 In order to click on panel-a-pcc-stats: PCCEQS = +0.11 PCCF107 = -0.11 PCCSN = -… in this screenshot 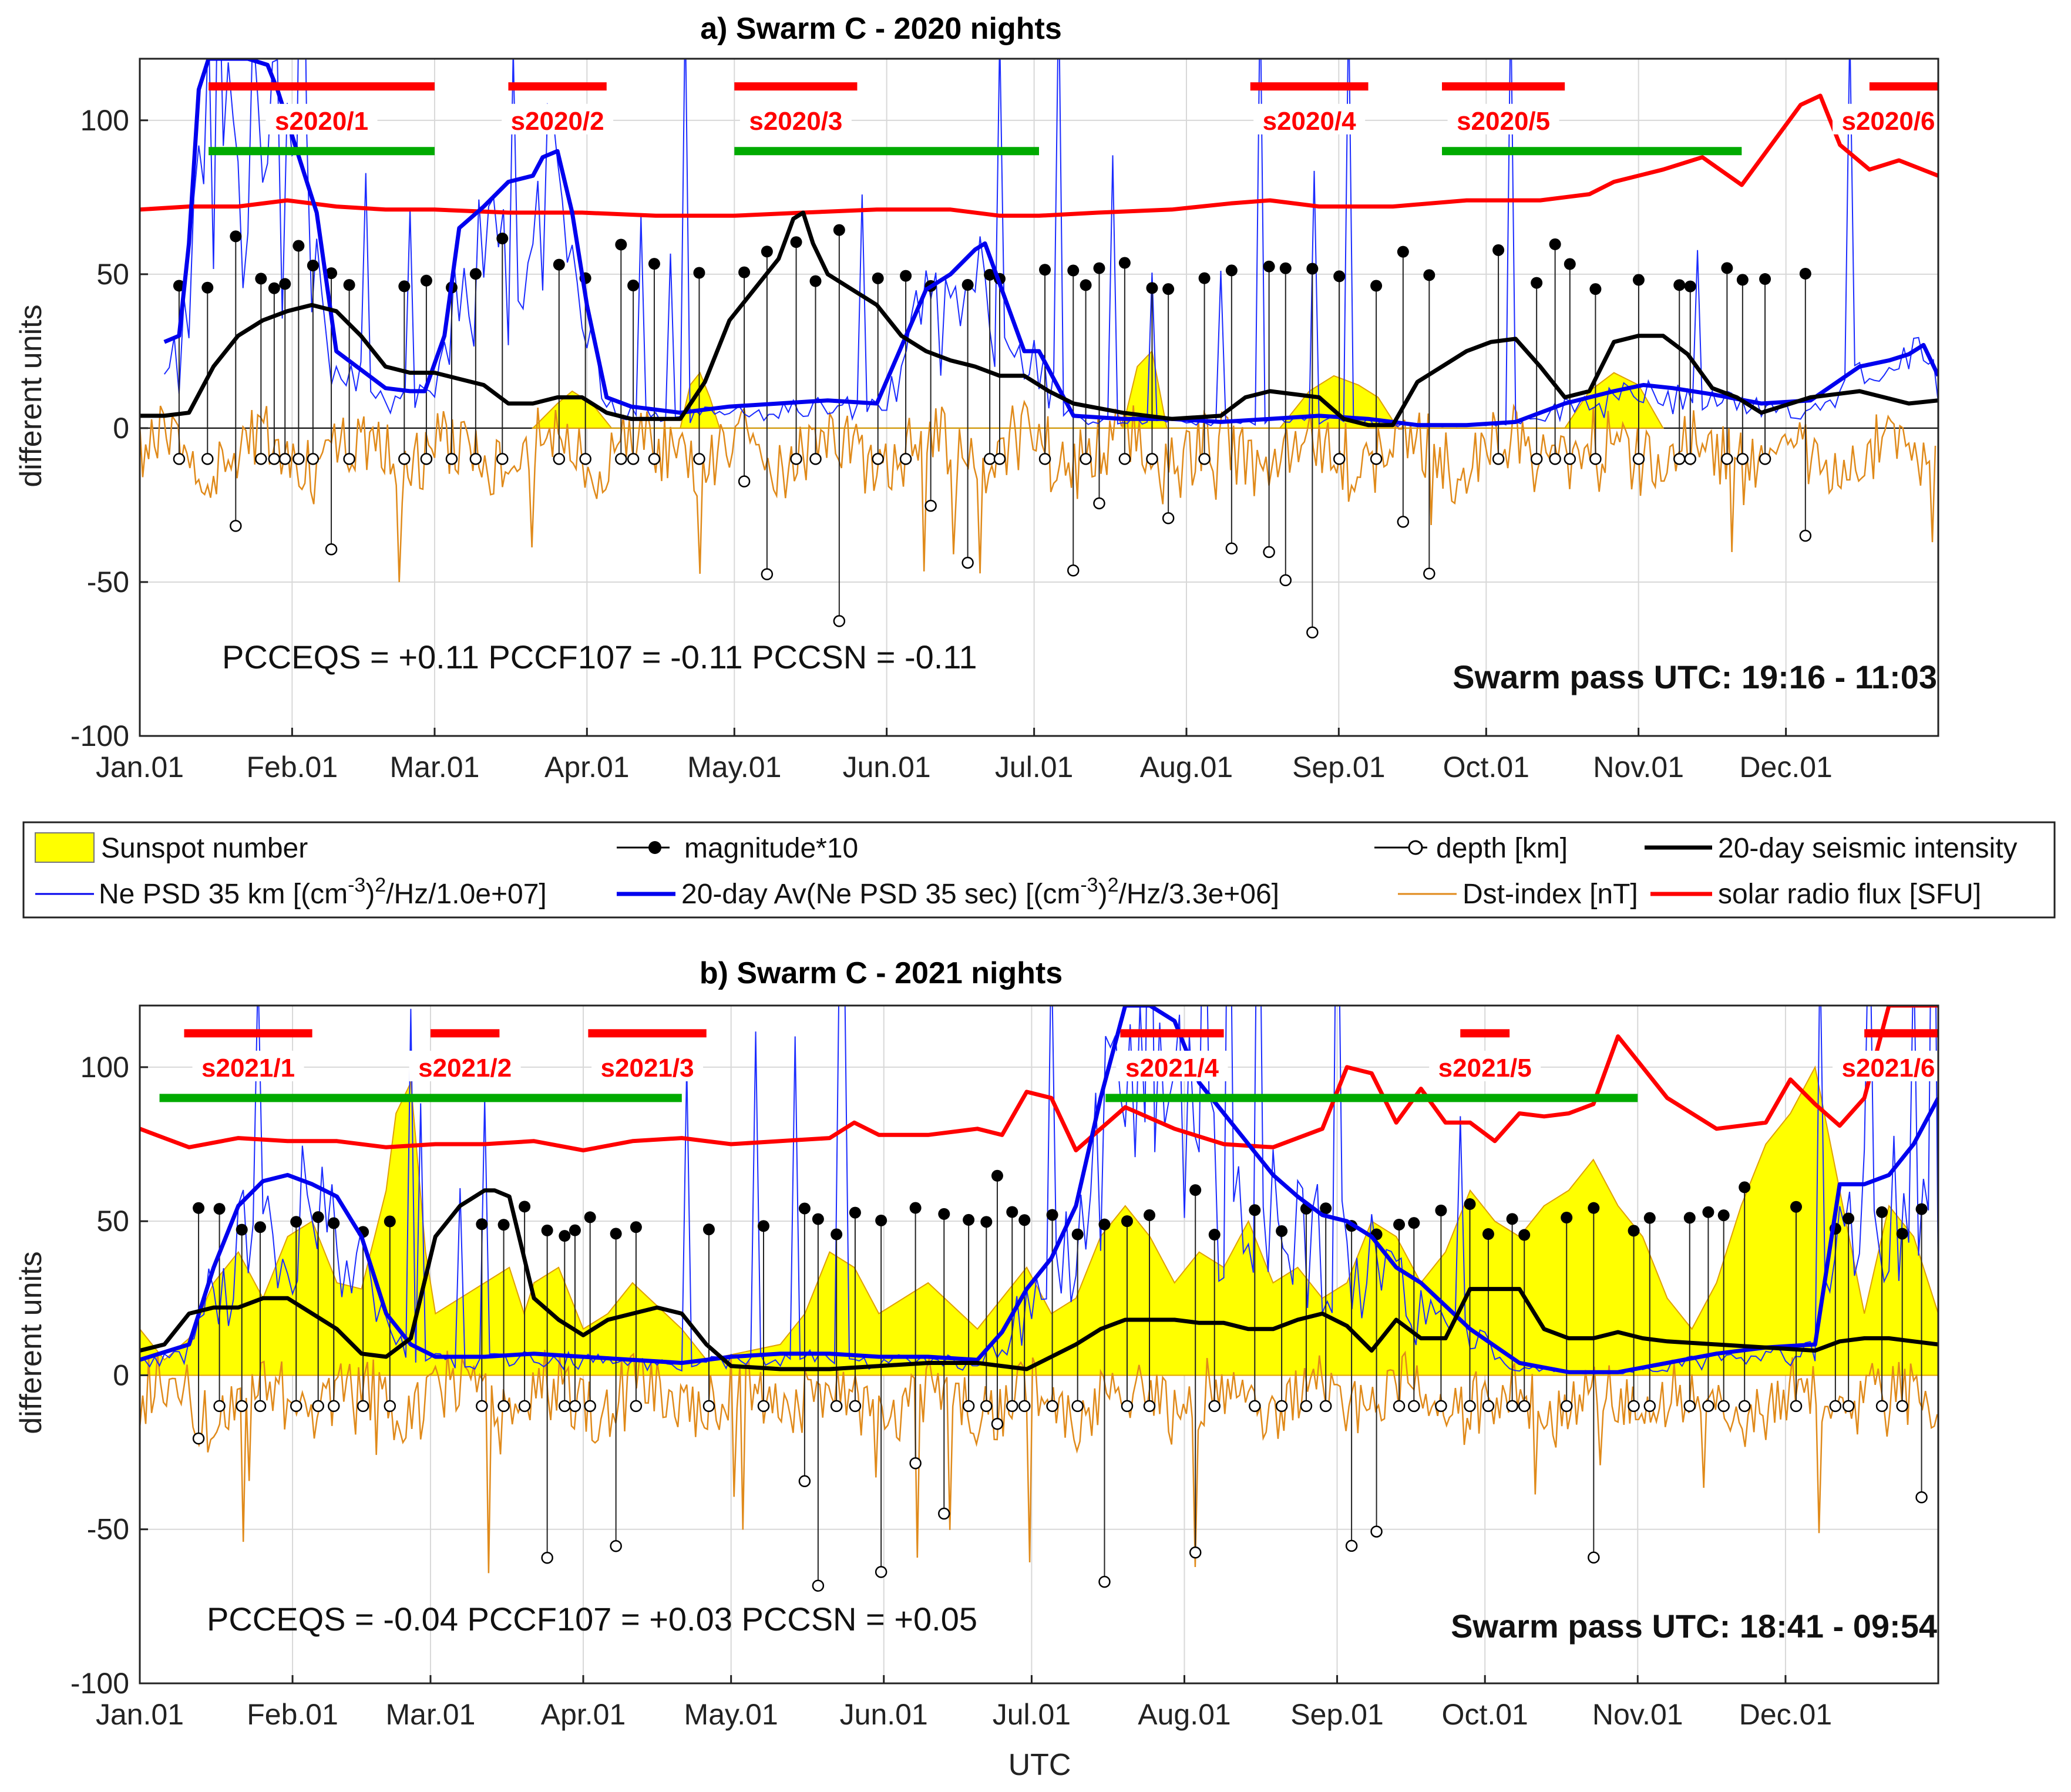, I will do `click(600, 656)`.